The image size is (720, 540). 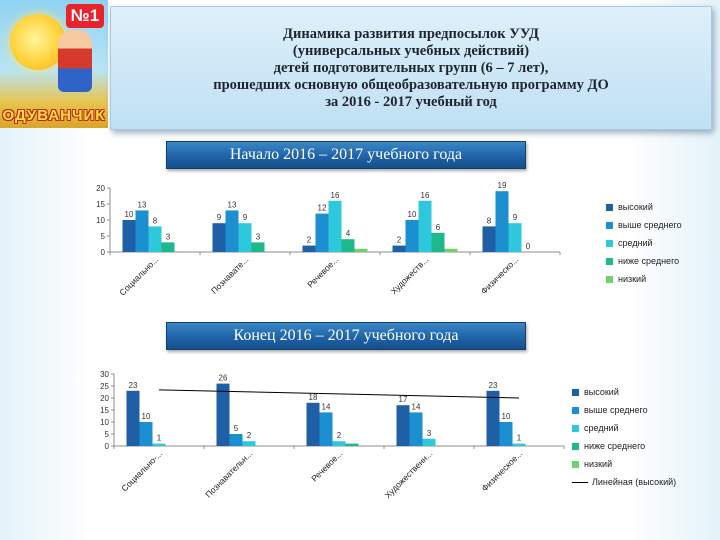 What do you see at coordinates (85, 16) in the screenshot?
I see `number-badge: №1` at bounding box center [85, 16].